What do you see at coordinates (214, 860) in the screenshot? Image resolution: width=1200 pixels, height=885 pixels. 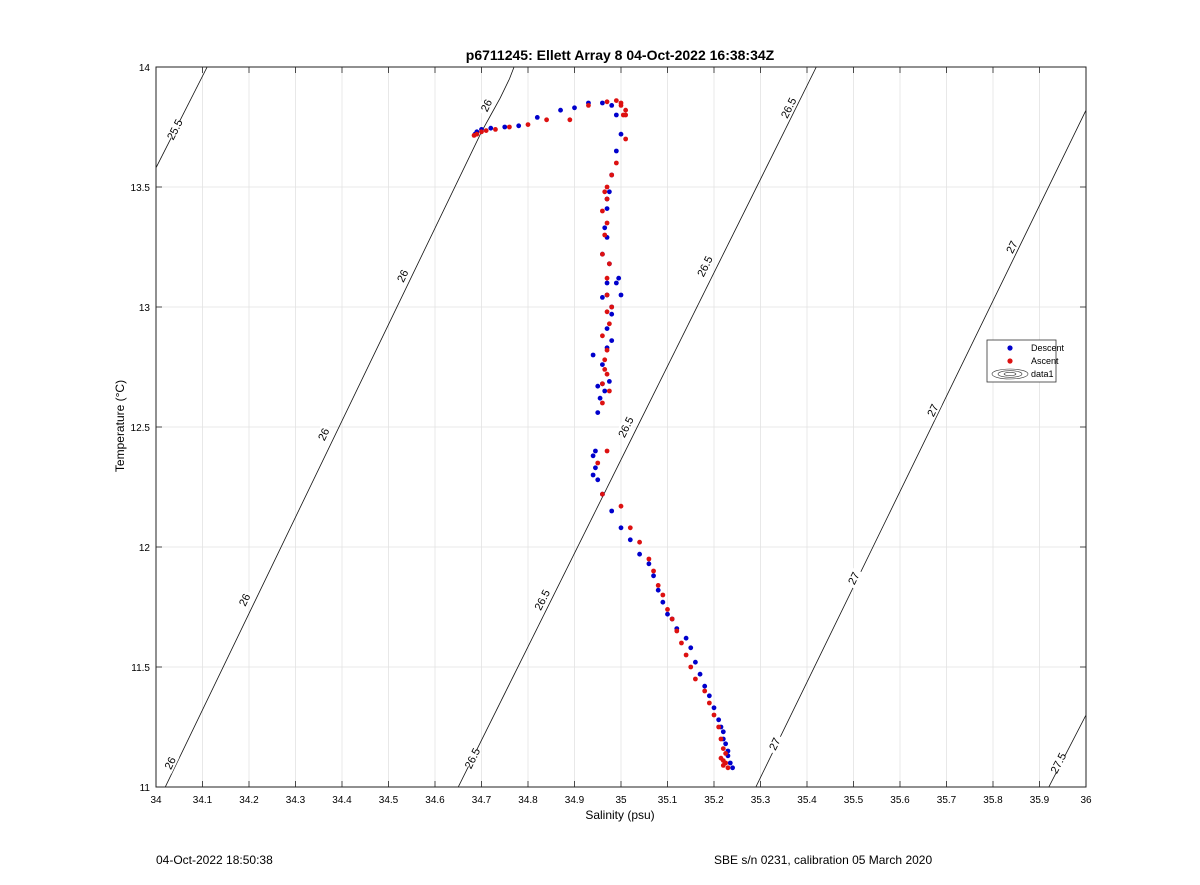 I see `footer-timestamp: 04-Oct-2022 18:50:38` at bounding box center [214, 860].